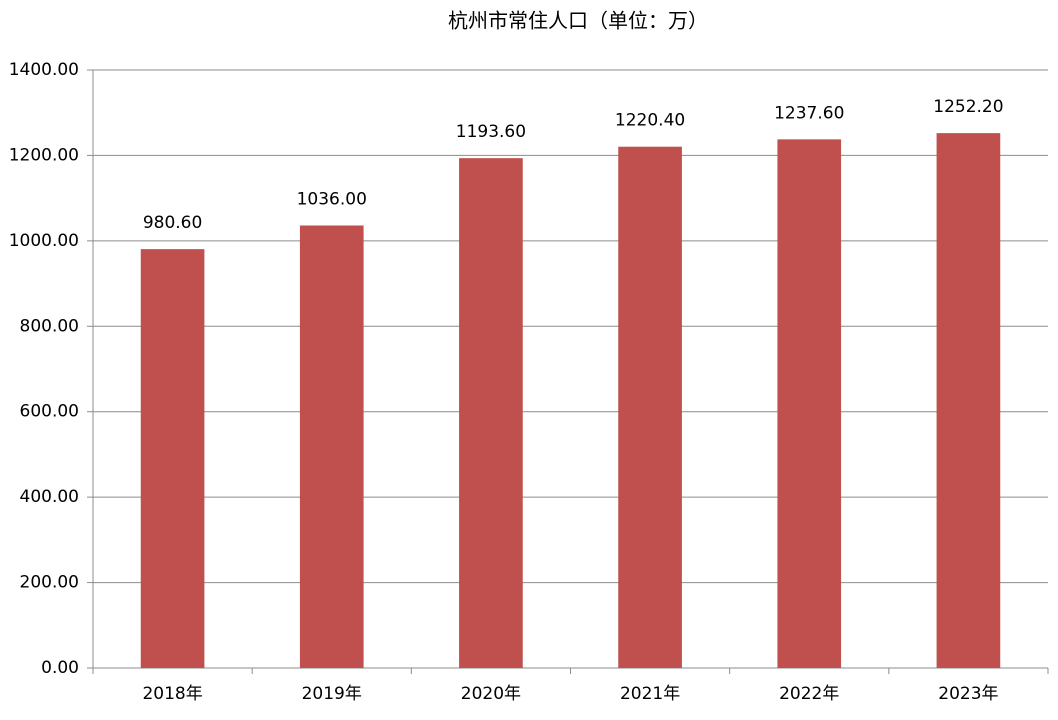 The image size is (1058, 720). I want to click on y-tick-label: 400.00, so click(49, 497).